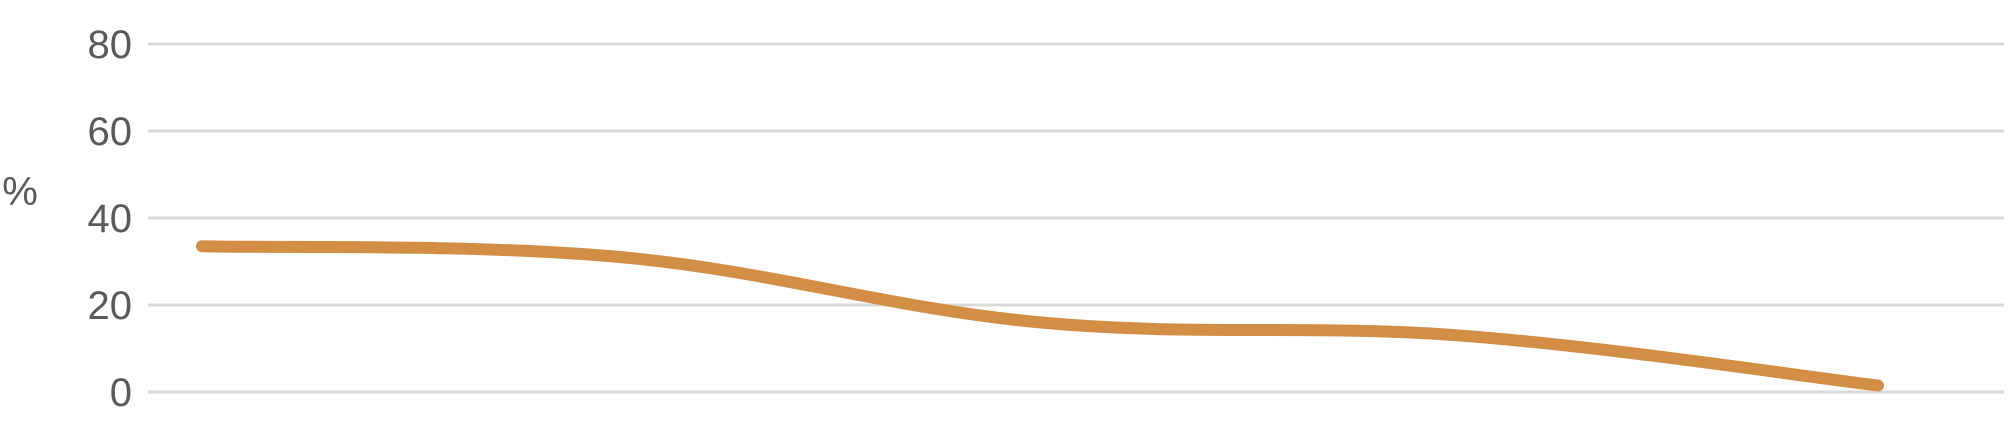  What do you see at coordinates (121, 393) in the screenshot?
I see `y-tick-label-0: 0` at bounding box center [121, 393].